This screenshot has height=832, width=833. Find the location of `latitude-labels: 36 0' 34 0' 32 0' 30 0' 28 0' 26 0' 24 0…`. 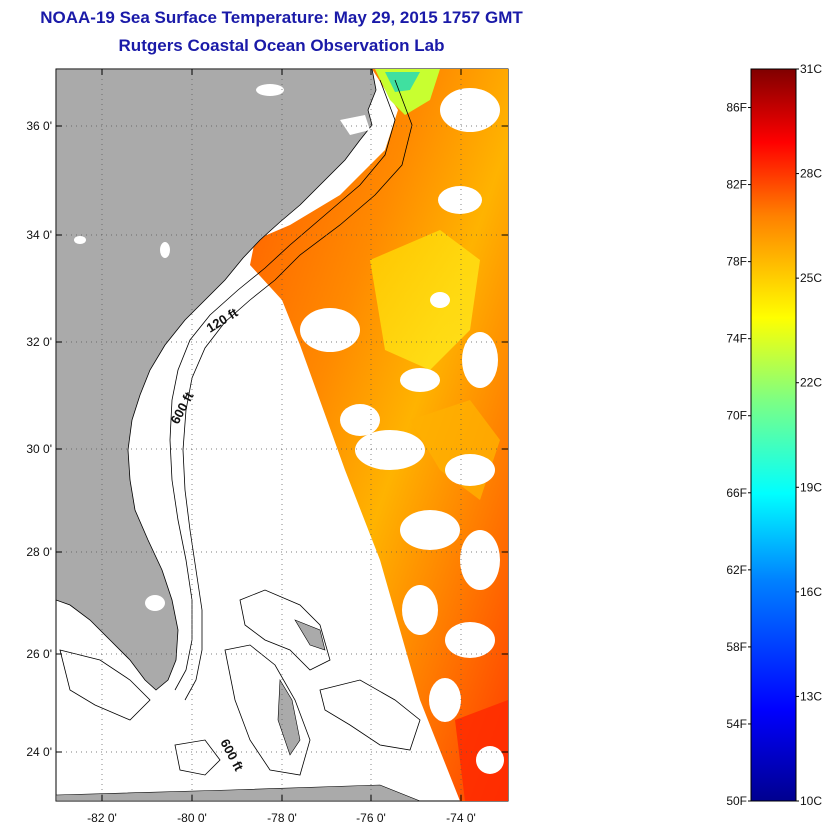

latitude-labels: 36 0' 34 0' 32 0' 30 0' 28 0' 26 0' 24 0… is located at coordinates (39, 439).